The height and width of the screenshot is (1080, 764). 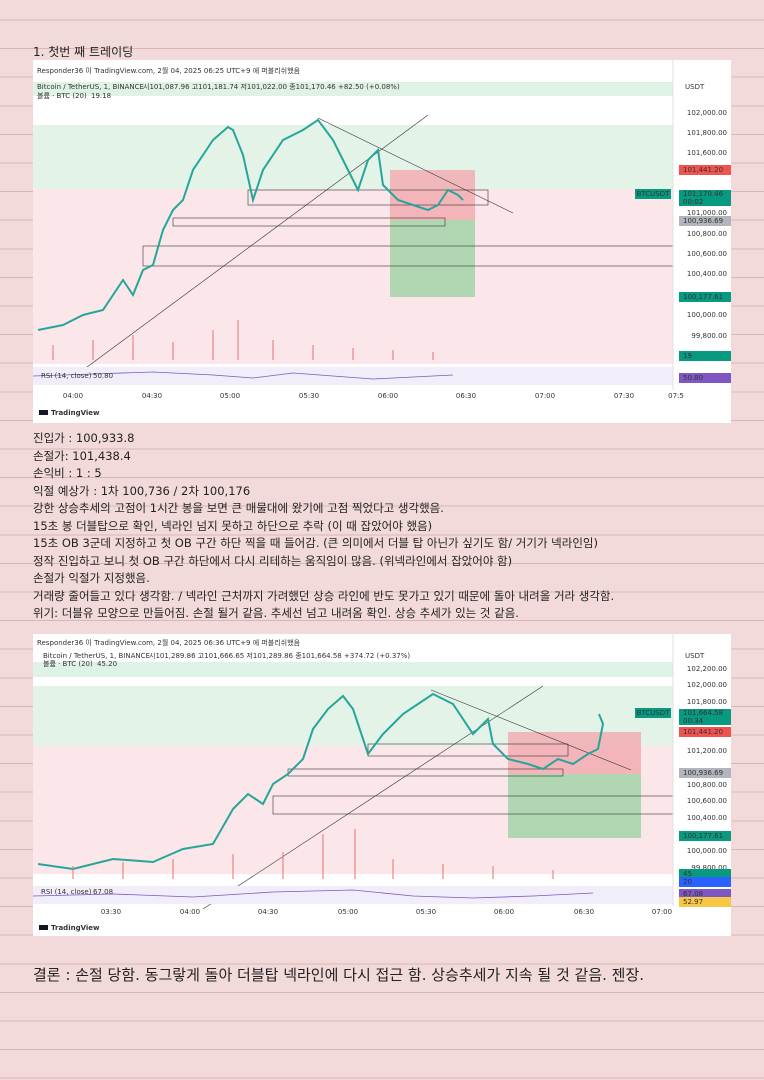 What do you see at coordinates (695, 87) in the screenshot?
I see `currency: USDT` at bounding box center [695, 87].